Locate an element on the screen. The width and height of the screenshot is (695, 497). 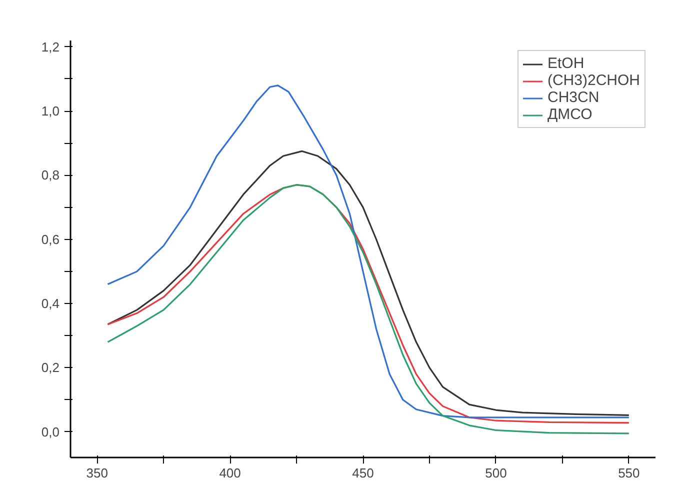
y-tick-label: 1,2 is located at coordinates (50, 46).